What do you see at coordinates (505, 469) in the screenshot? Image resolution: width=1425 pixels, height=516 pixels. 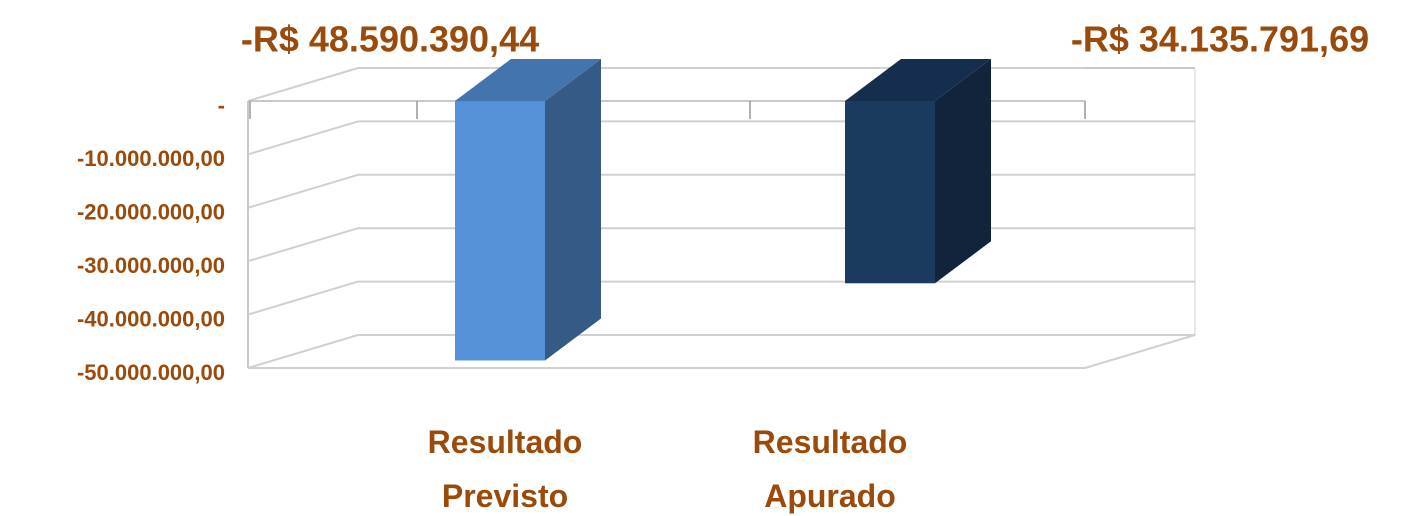 I see `x-tick-label: Resultado Previsto` at bounding box center [505, 469].